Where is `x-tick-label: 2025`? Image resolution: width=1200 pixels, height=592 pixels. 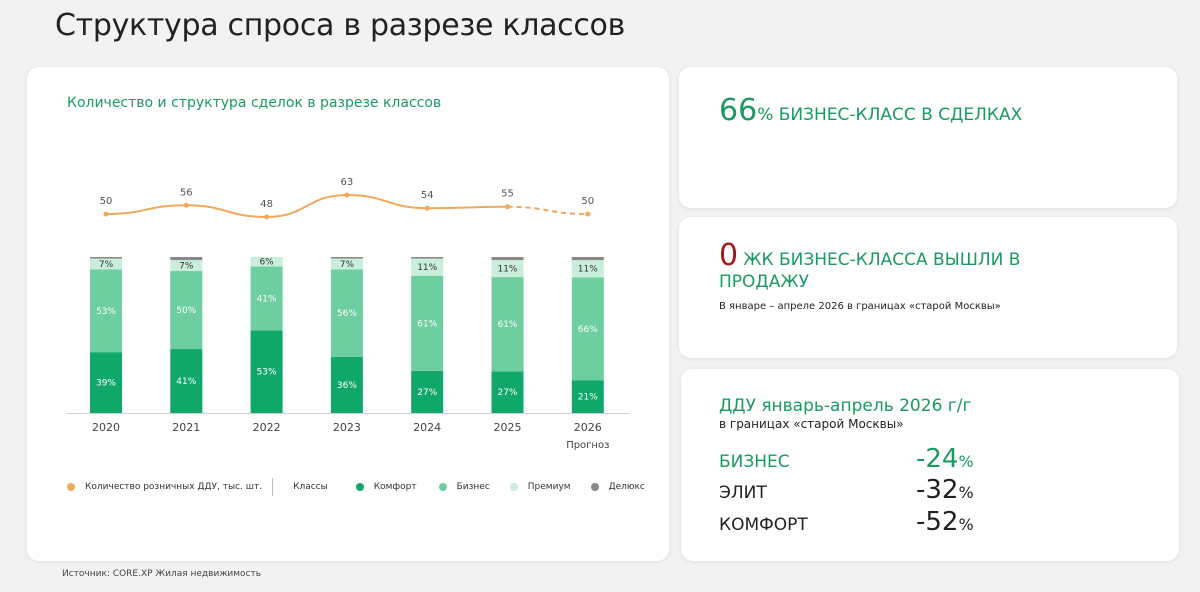
x-tick-label: 2025 is located at coordinates (508, 427).